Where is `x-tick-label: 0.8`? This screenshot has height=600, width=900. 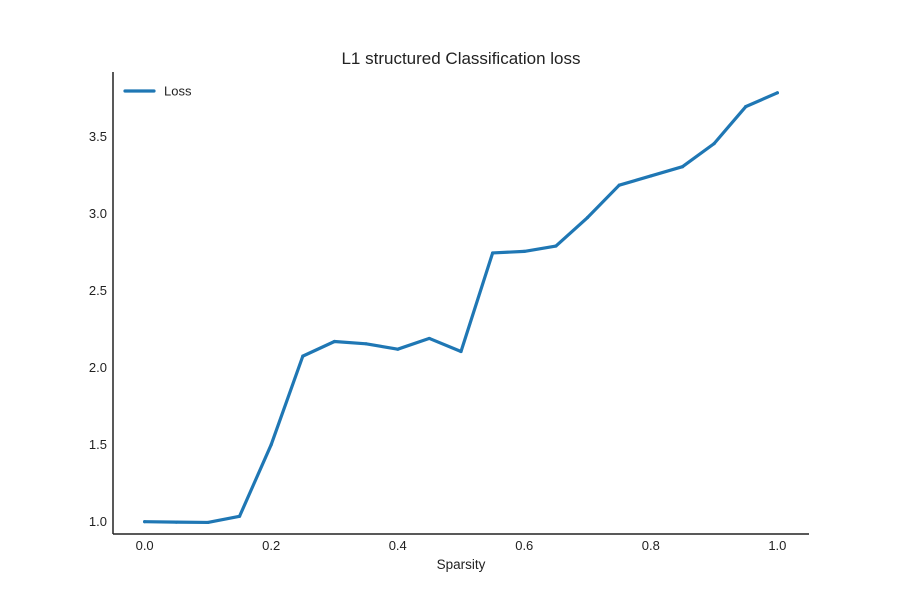
x-tick-label: 0.8 is located at coordinates (651, 545).